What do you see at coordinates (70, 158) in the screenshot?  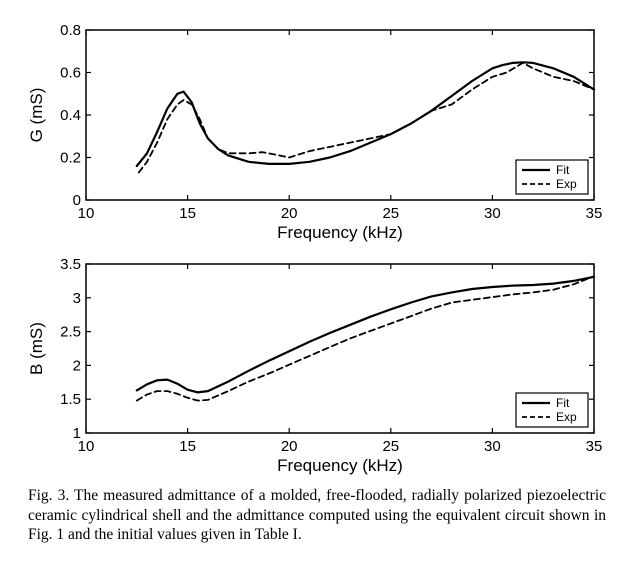 I see `y-tick-label: 0.2` at bounding box center [70, 158].